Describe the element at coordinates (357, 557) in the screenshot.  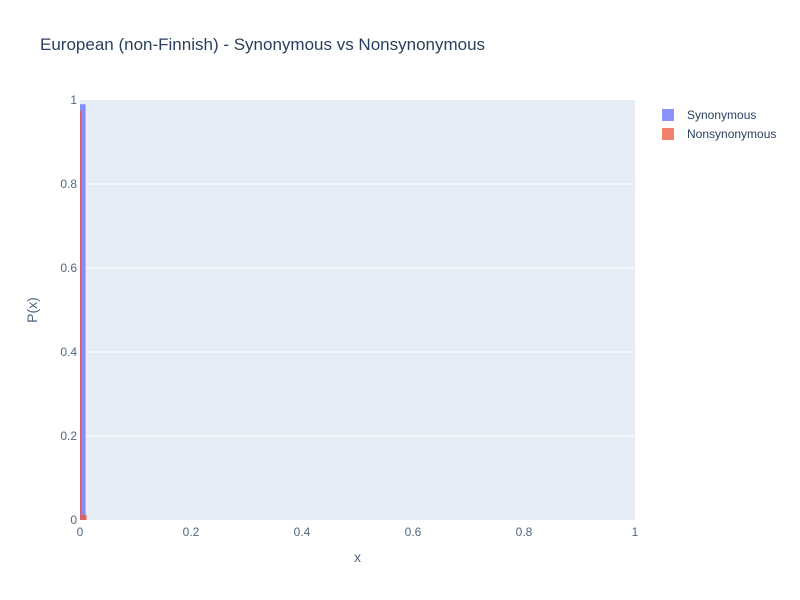
I see `x-axis-title: x` at that location.